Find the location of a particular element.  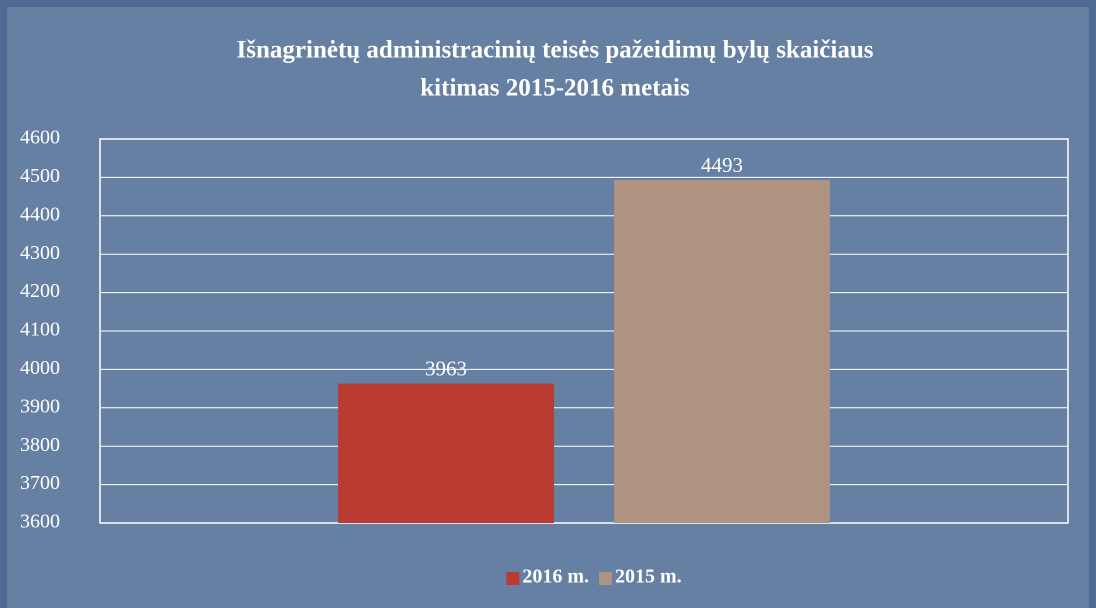

y-tick-label: 4200 is located at coordinates (40, 291).